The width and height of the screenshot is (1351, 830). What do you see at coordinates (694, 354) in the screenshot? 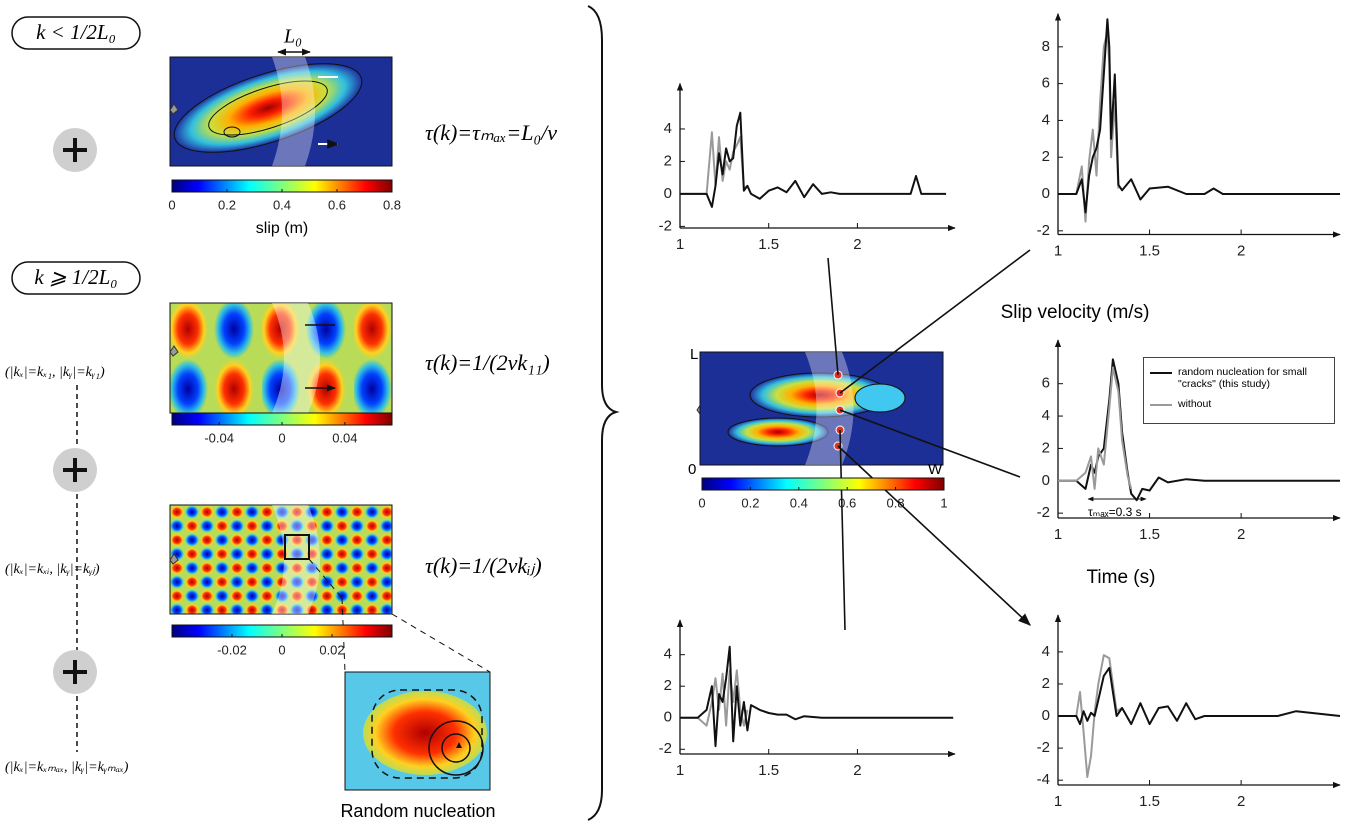
I see `map-label: L` at bounding box center [694, 354].